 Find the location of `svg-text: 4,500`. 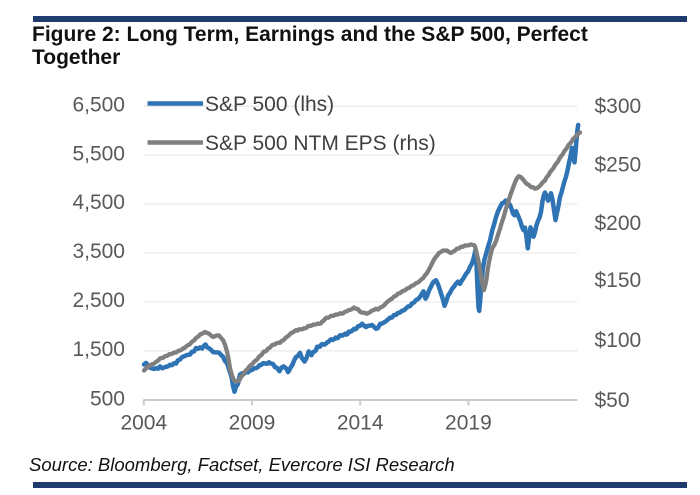

svg-text: 4,500 is located at coordinates (98, 202).